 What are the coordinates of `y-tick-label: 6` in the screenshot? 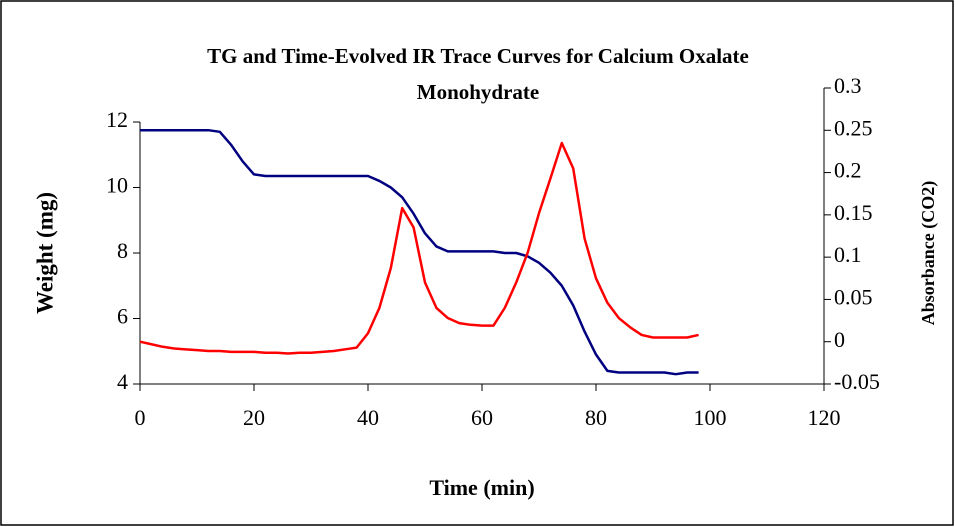 It's located at (122, 316).